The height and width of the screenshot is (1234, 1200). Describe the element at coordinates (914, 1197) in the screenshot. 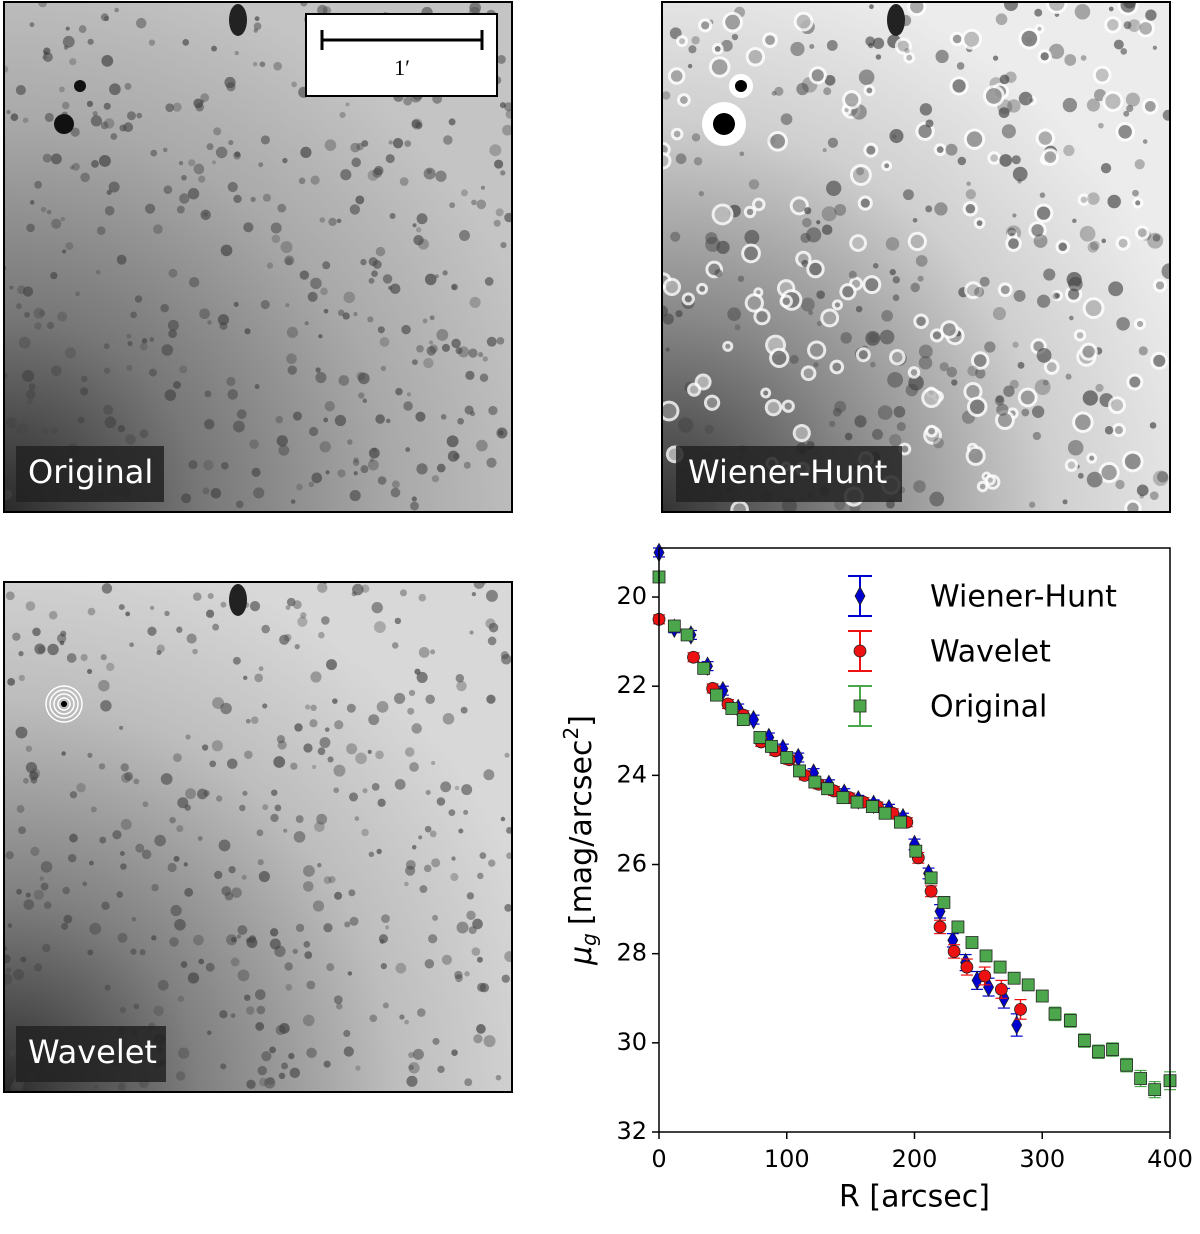

I see `x-axis-label: R [arcsec]` at that location.